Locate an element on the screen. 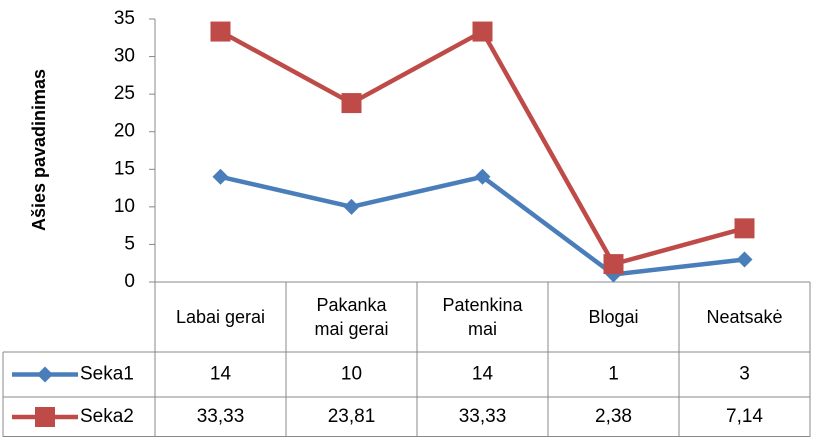 The image size is (815, 437). category-cell: Patenkina mai is located at coordinates (482, 317).